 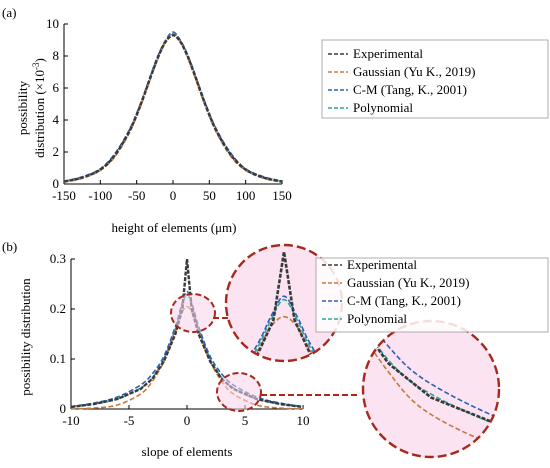 I want to click on legend-a-gaussian: Gaussian (Yu K., 2019), so click(x=414, y=71).